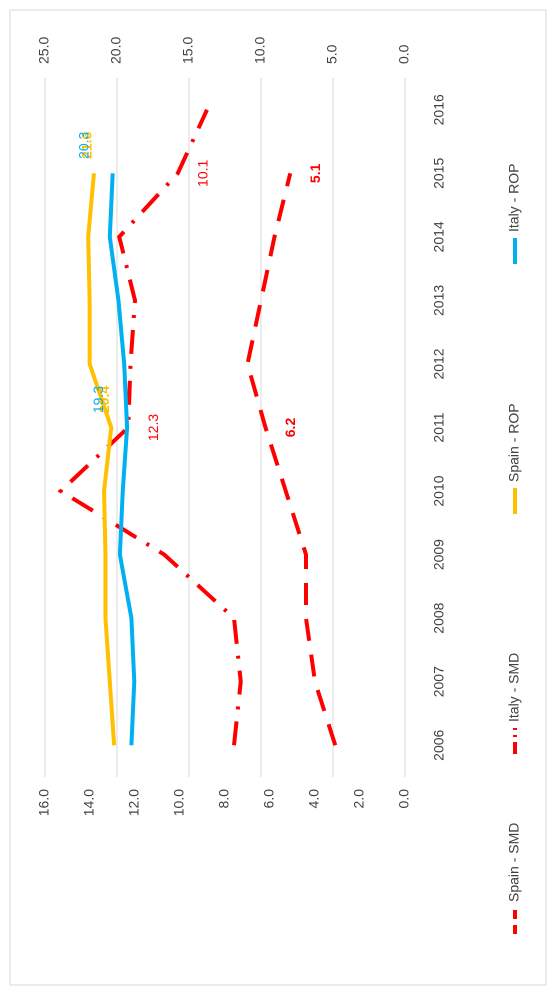 Image resolution: width=556 pixels, height=994 pixels. I want to click on y-tick-label: 8.0, so click(224, 799).